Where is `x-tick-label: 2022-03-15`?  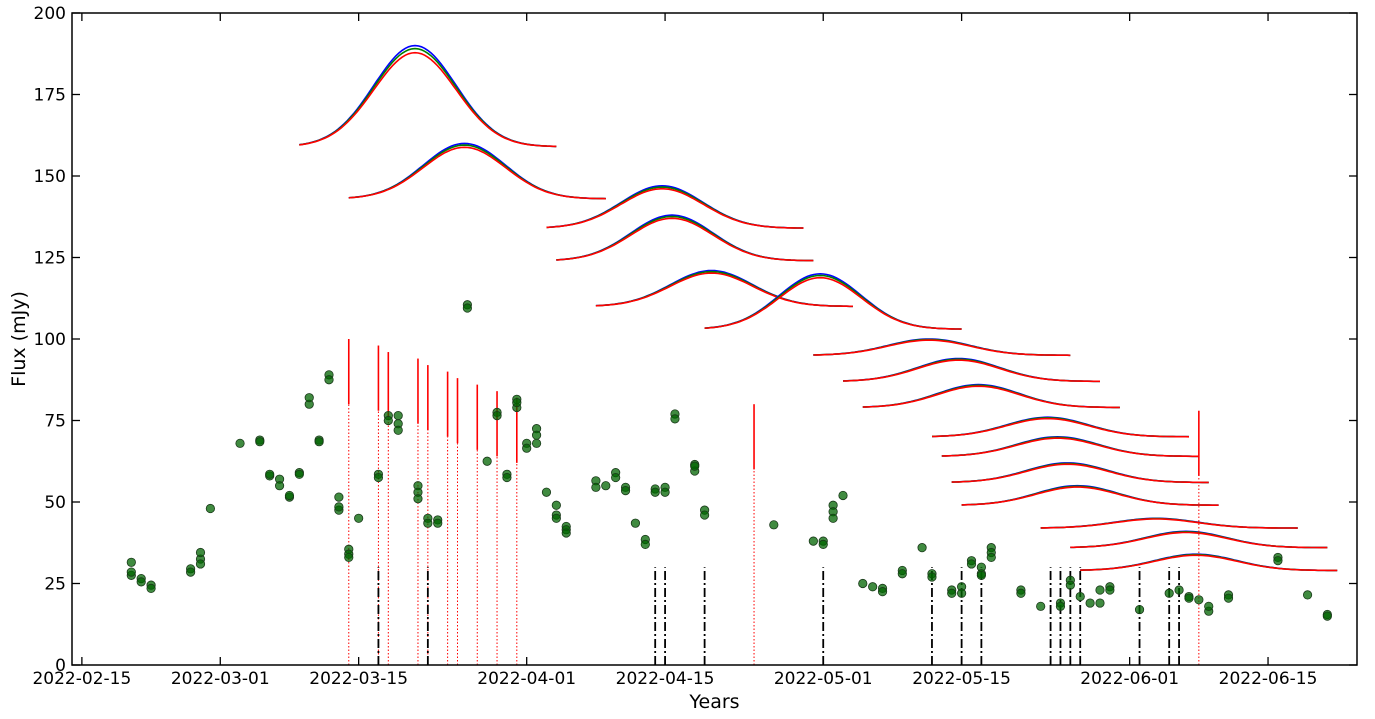 x-tick-label: 2022-03-15 is located at coordinates (358, 679).